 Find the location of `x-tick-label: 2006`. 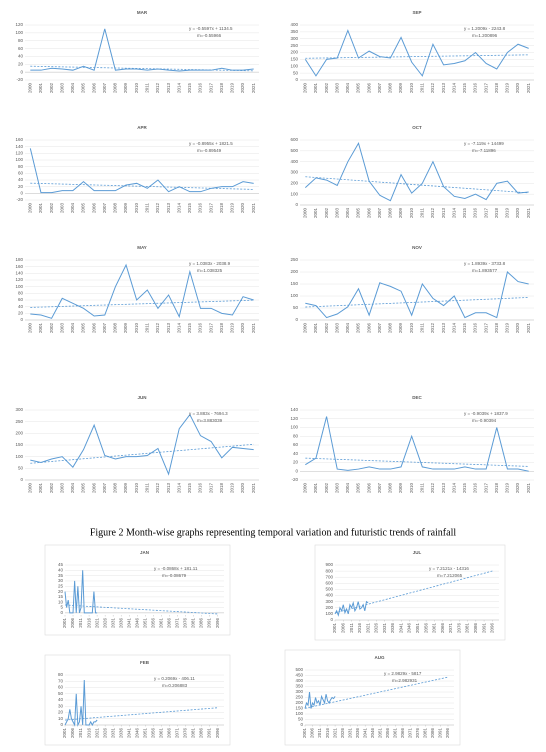

x-tick-label: 2006 is located at coordinates (93, 208).